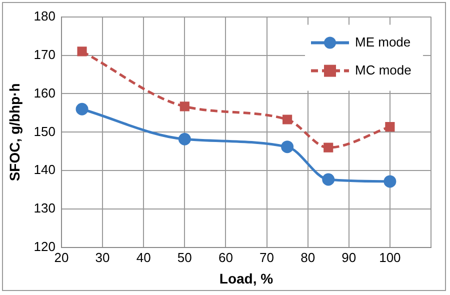 The width and height of the screenshot is (450, 295). What do you see at coordinates (308, 257) in the screenshot?
I see `x-tick-label: 80` at bounding box center [308, 257].